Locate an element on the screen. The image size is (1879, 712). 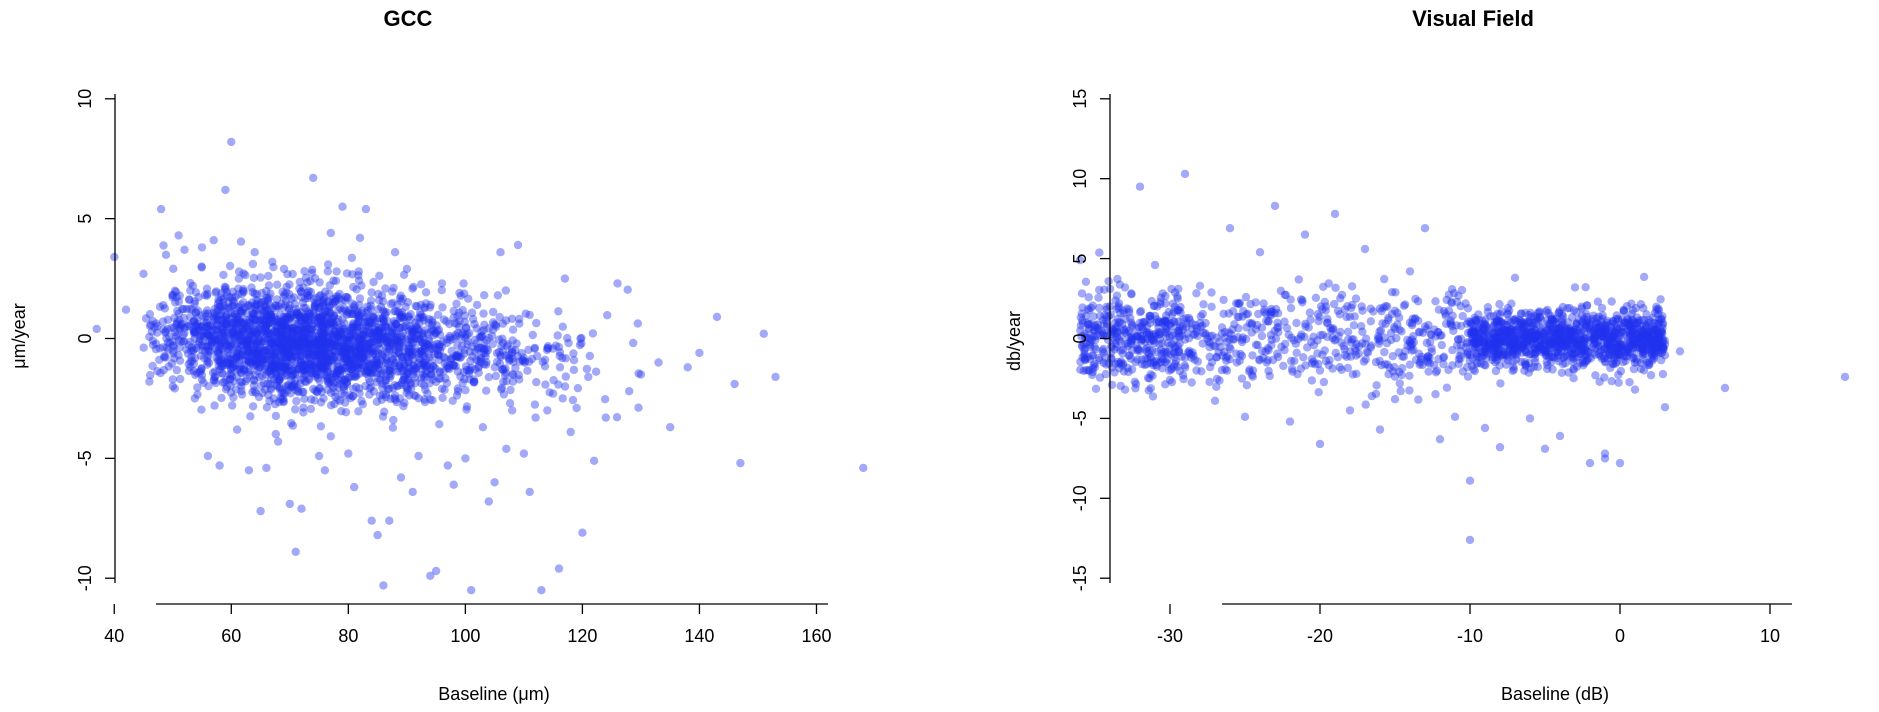
gcc-title: GCC is located at coordinates (408, 18).